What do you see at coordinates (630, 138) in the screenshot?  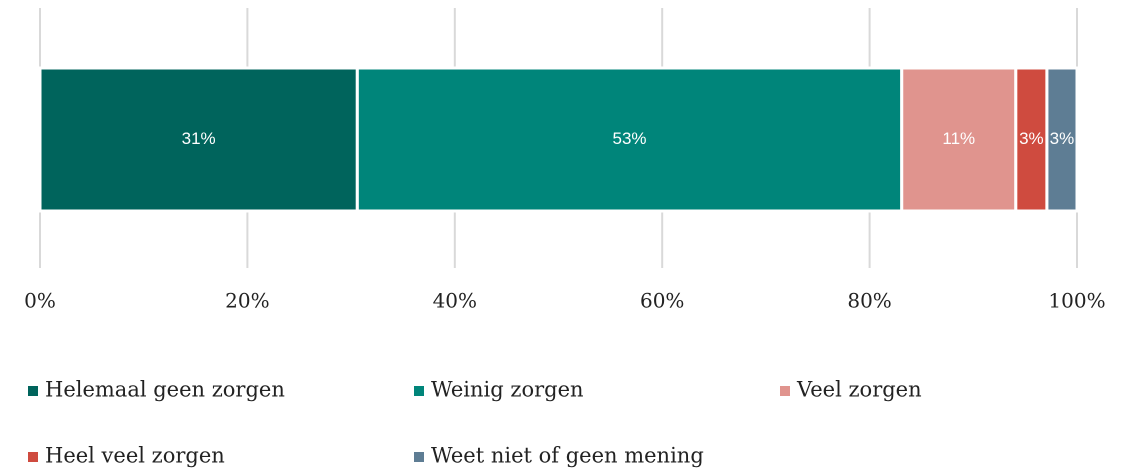 I see `data-label: 53%` at bounding box center [630, 138].